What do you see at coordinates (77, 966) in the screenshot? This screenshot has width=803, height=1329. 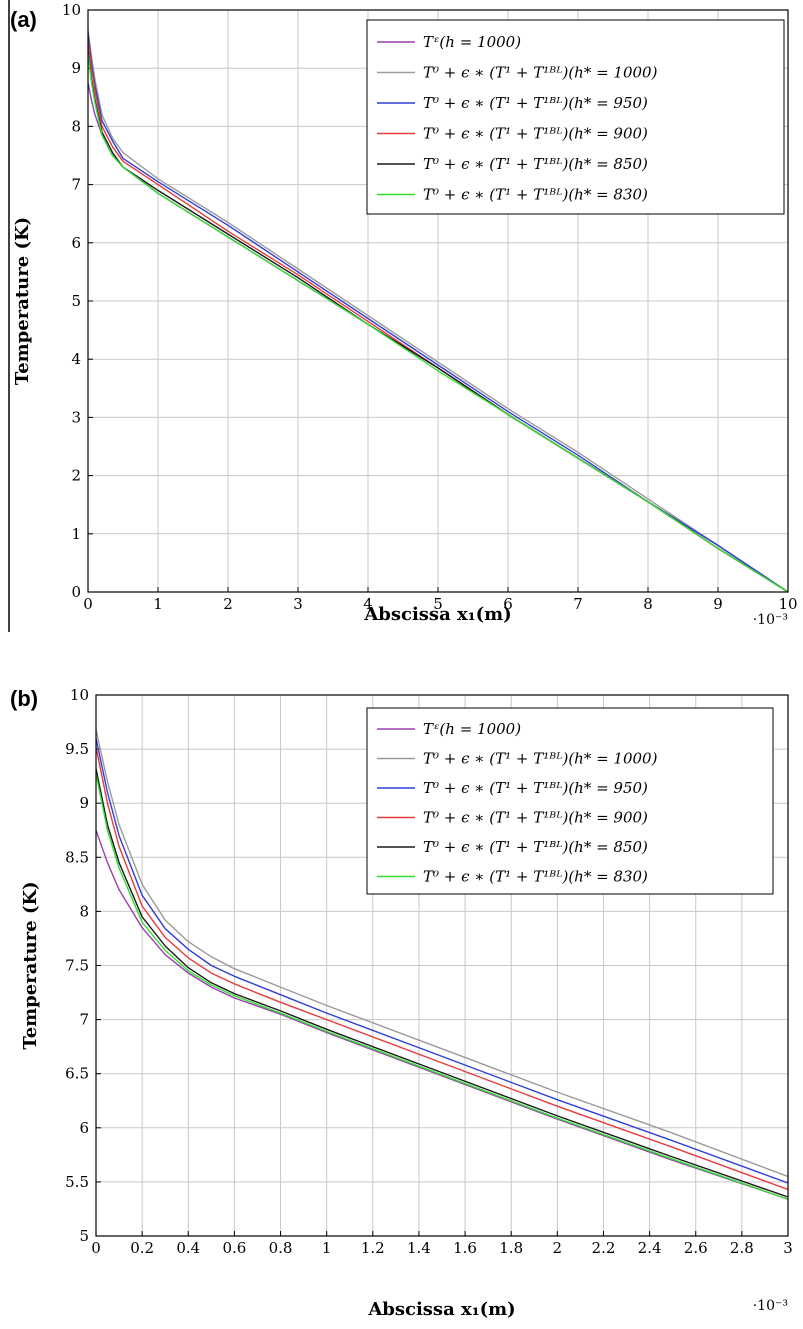 I see `y-tick-label: 7.5` at bounding box center [77, 966].